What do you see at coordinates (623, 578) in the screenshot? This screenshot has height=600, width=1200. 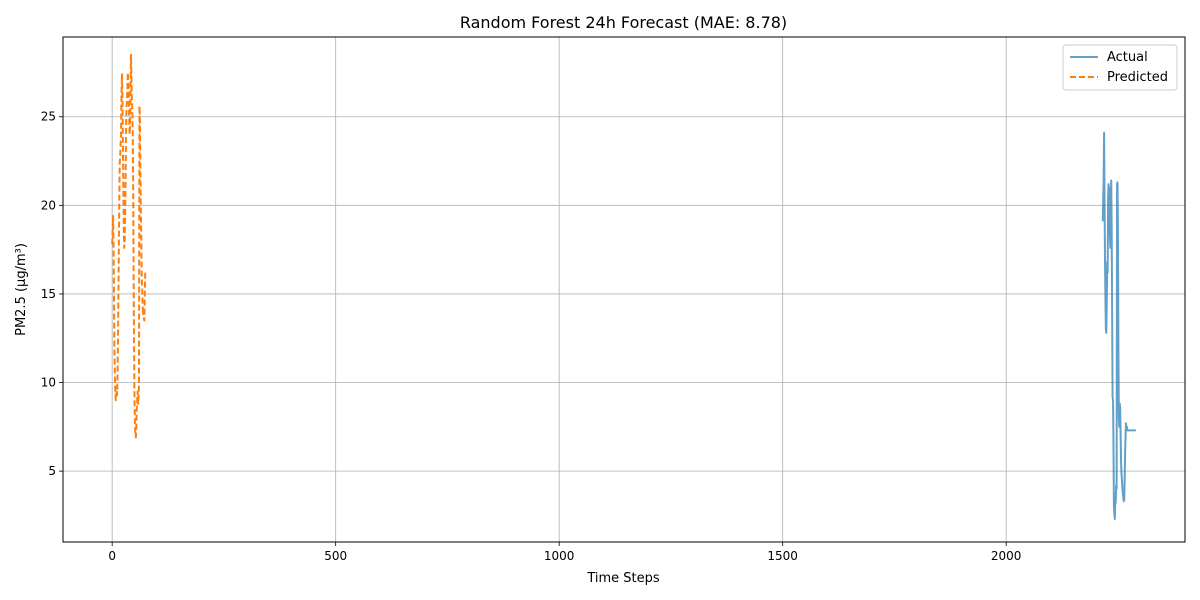 I see `x-axis-label: Time Steps` at bounding box center [623, 578].